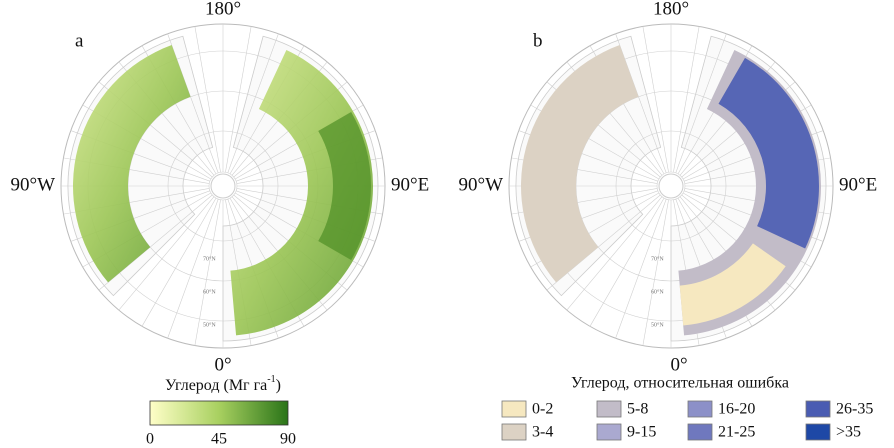 The height and width of the screenshot is (448, 894). I want to click on title-end: ), so click(278, 385).